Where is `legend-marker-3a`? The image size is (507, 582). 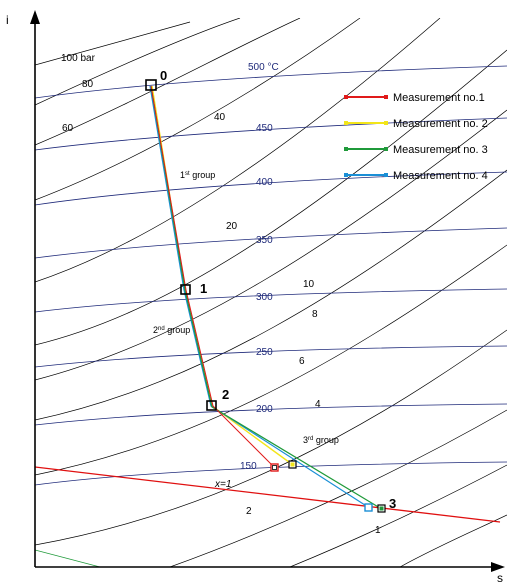
legend-marker-3a is located at coordinates (346, 149).